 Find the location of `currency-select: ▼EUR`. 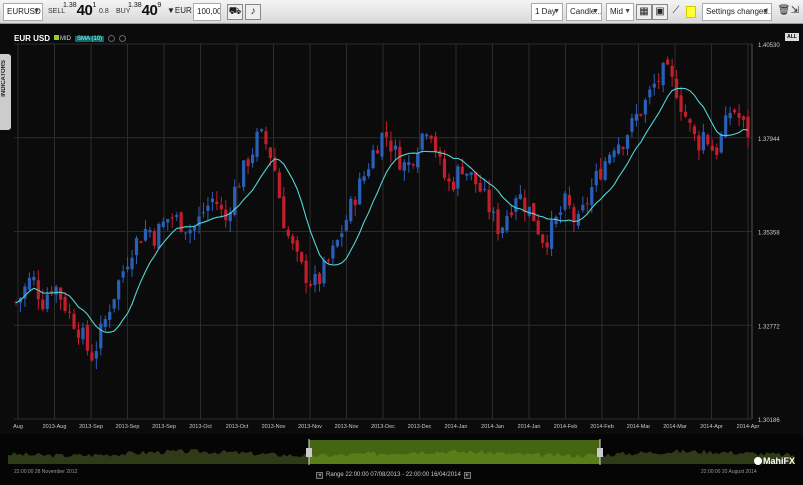

currency-select: ▼EUR is located at coordinates (178, 12).